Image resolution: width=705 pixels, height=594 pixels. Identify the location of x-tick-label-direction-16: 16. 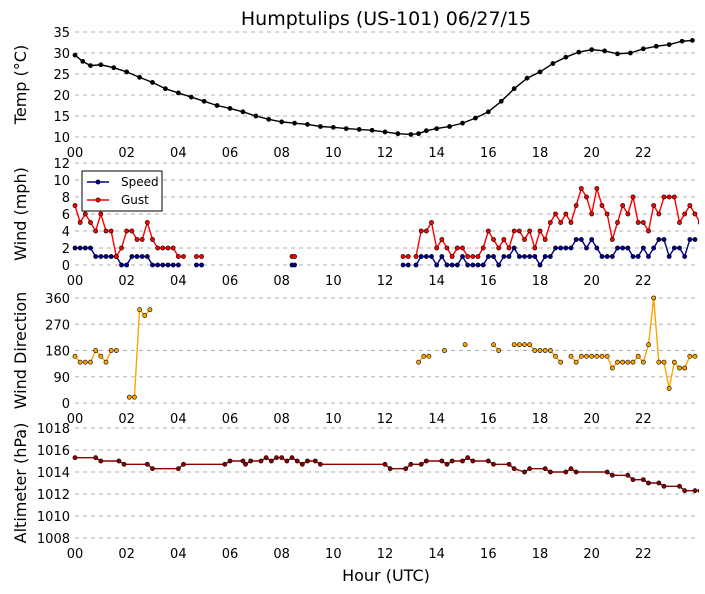
(488, 419).